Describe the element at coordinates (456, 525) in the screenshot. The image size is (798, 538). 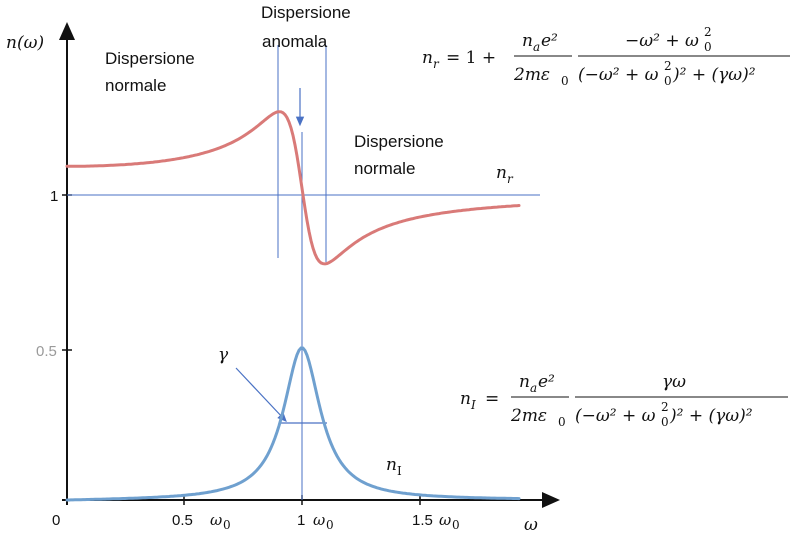
I see `x-tick-15-omega-sub: 0` at that location.